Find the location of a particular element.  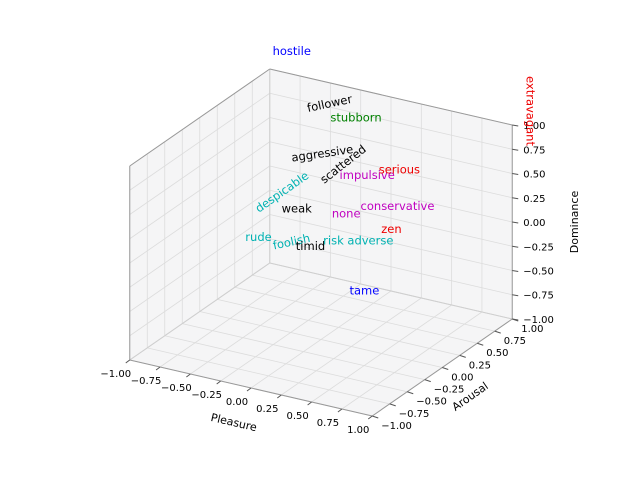

tick-label-dominance: 0.25 is located at coordinates (534, 199).